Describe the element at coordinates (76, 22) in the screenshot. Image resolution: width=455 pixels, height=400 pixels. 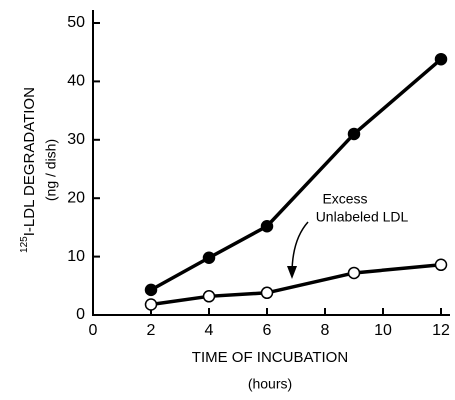
I see `y-tick-label: 50` at that location.